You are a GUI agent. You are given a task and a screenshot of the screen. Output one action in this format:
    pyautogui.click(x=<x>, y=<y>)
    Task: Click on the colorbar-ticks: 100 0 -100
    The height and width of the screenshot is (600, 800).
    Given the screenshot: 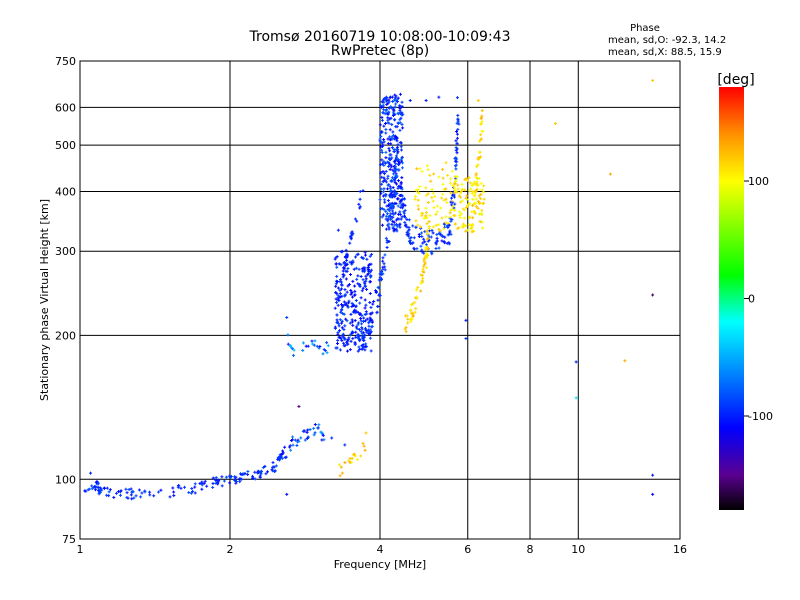 What is the action you would take?
    pyautogui.click(x=758, y=299)
    